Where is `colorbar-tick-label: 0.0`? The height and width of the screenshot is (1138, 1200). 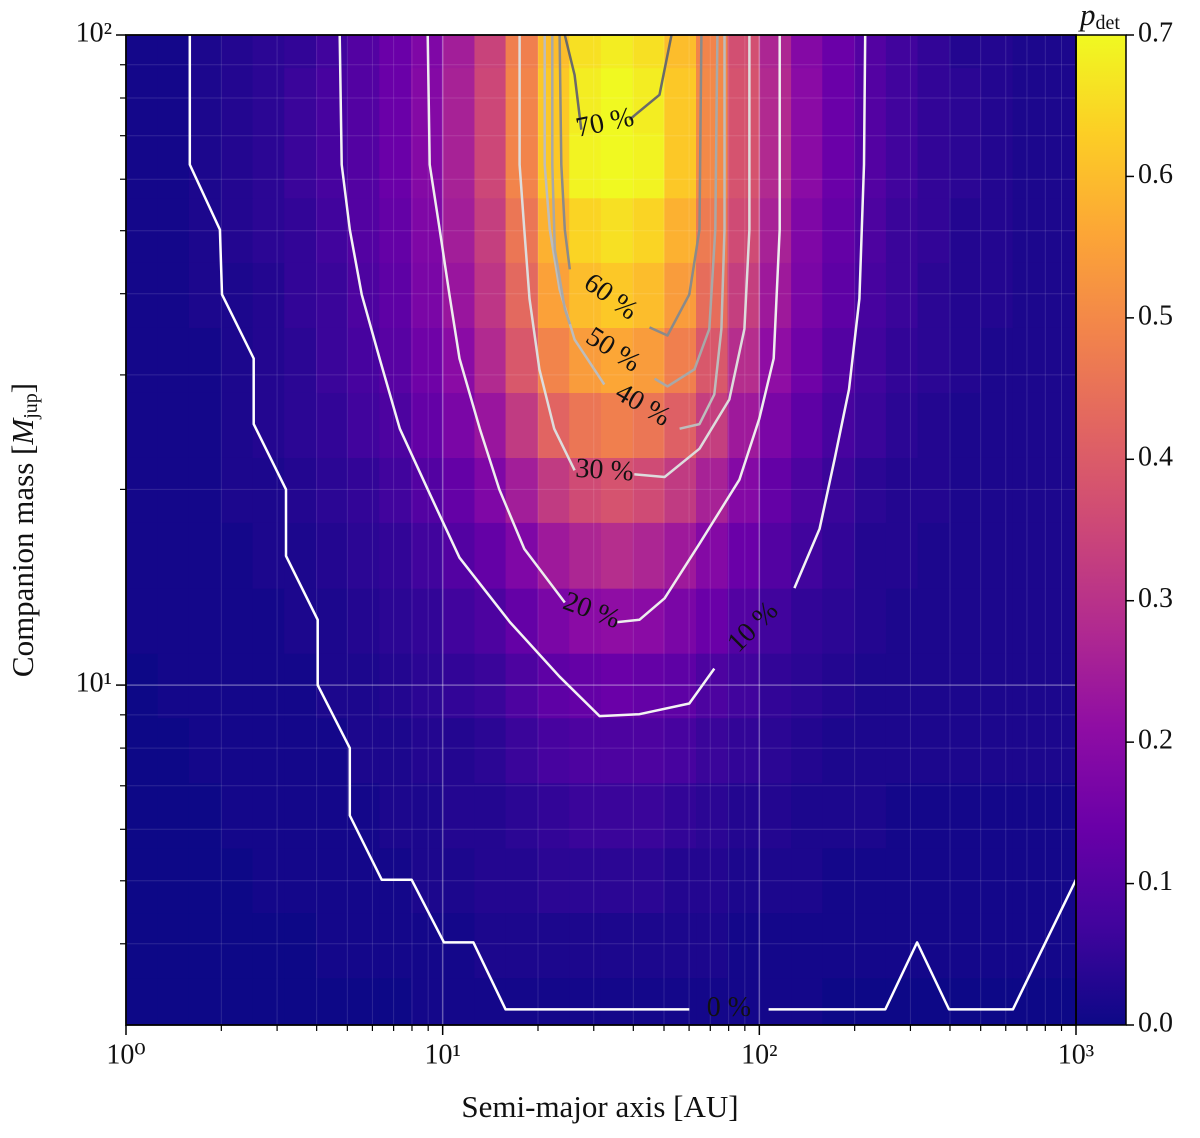
colorbar-tick-label: 0.0 is located at coordinates (1155, 1022).